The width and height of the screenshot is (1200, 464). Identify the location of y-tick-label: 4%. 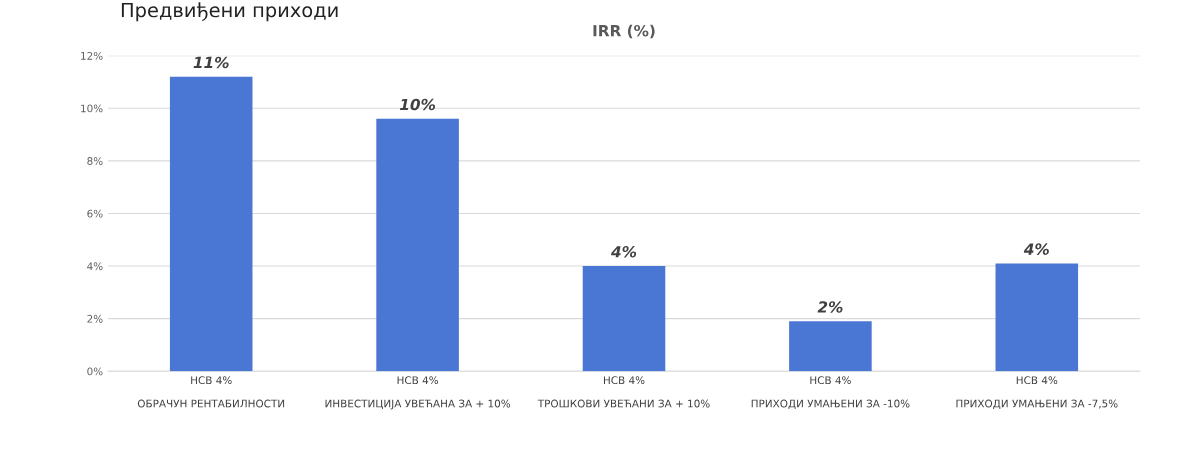
(95, 266).